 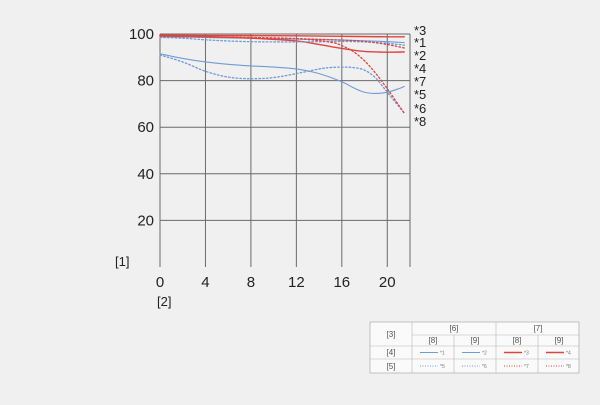 I want to click on x-tick-label: 16, so click(x=341, y=282).